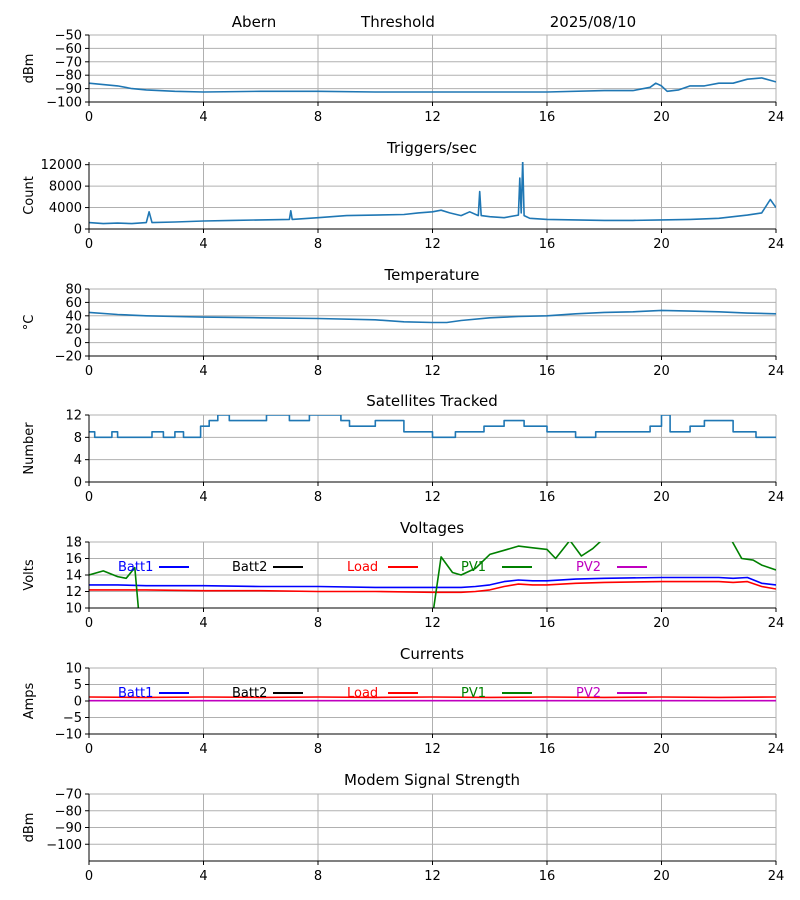 The width and height of the screenshot is (800, 900). Describe the element at coordinates (73, 543) in the screenshot. I see `y-tick-label: 18` at that location.